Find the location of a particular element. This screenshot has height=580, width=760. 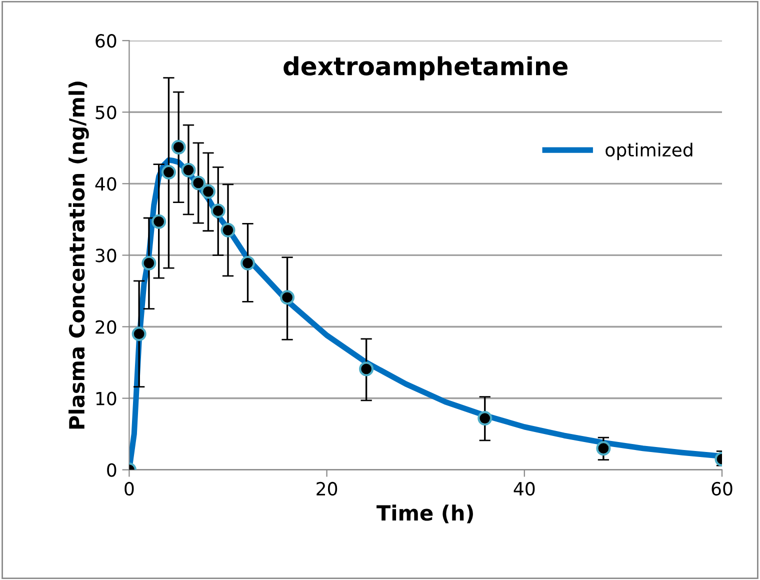

x-axis-title: Time (h) is located at coordinates (424, 514).